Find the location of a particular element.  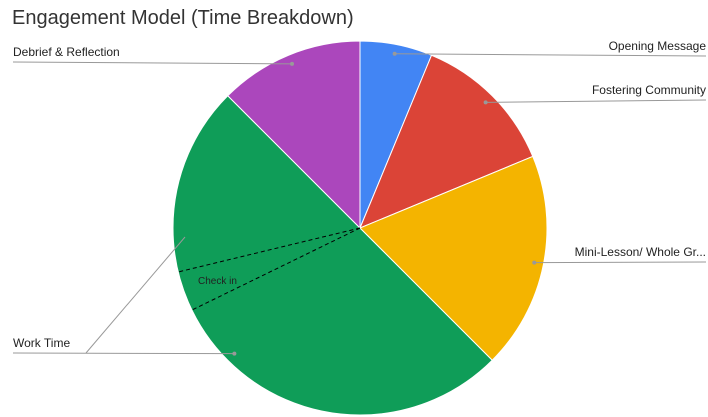

slice-label: Work Time is located at coordinates (41, 343).